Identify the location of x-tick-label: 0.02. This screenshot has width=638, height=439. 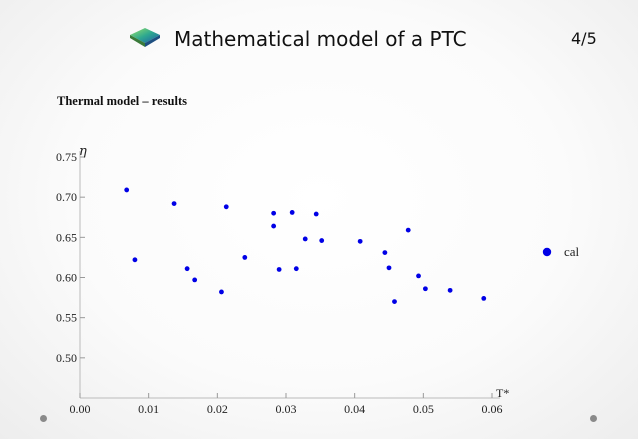
(217, 409).